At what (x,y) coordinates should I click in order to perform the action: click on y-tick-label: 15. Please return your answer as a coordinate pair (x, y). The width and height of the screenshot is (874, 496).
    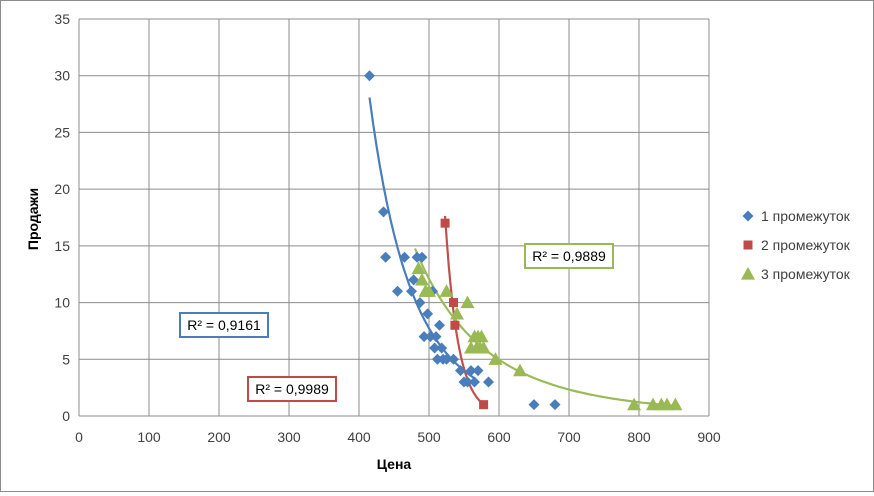
    Looking at the image, I should click on (62, 246).